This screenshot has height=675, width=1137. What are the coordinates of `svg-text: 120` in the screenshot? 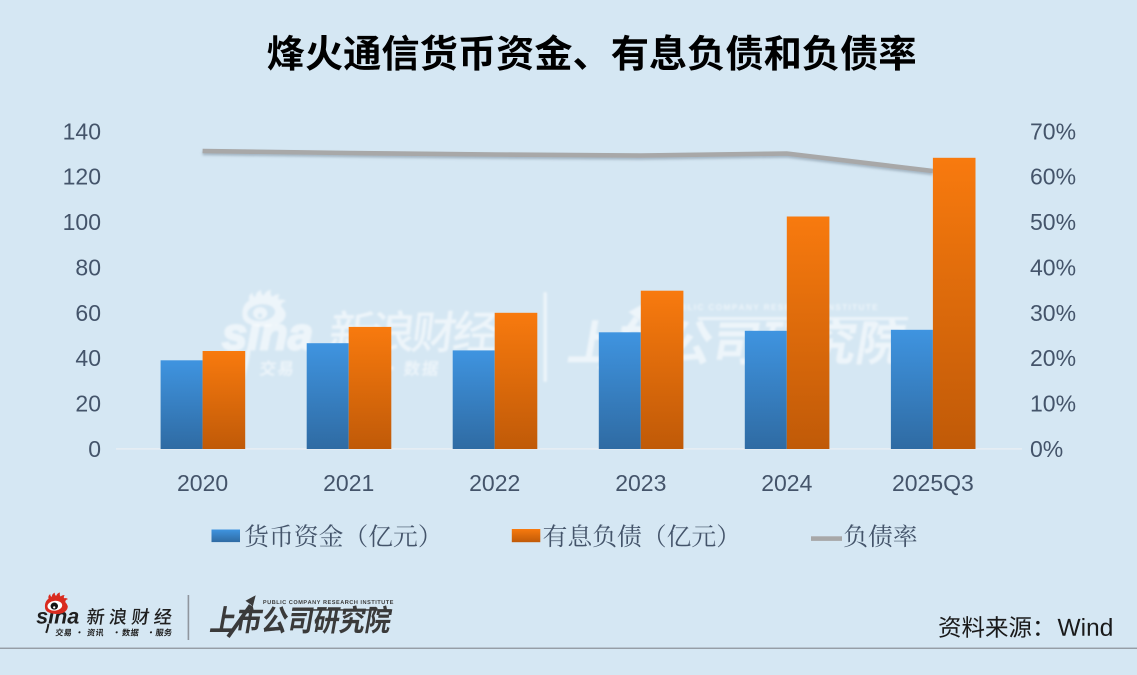 It's located at (82, 177).